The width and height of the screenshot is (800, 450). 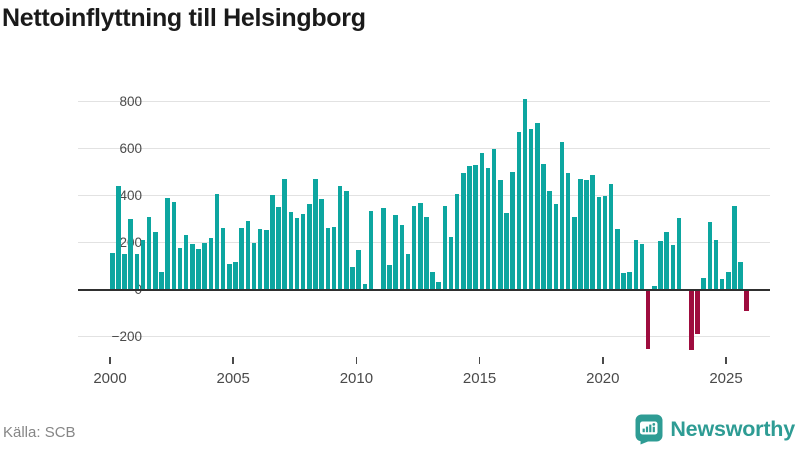 I want to click on x-tick-2010, so click(x=356, y=360).